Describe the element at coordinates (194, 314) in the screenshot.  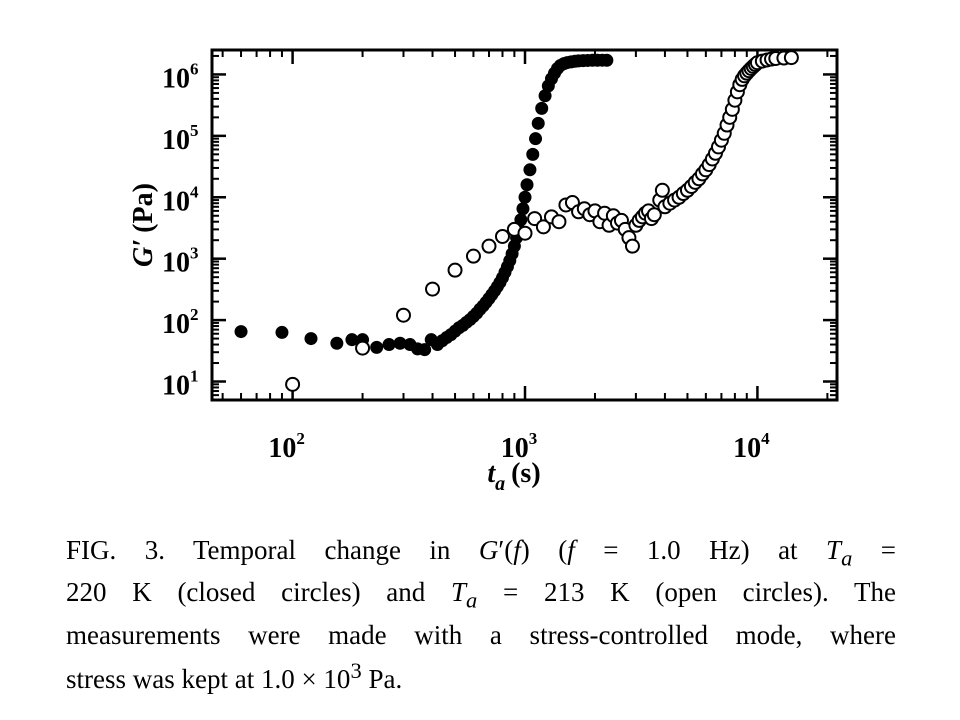
I see `y-tick-exp: 2` at that location.